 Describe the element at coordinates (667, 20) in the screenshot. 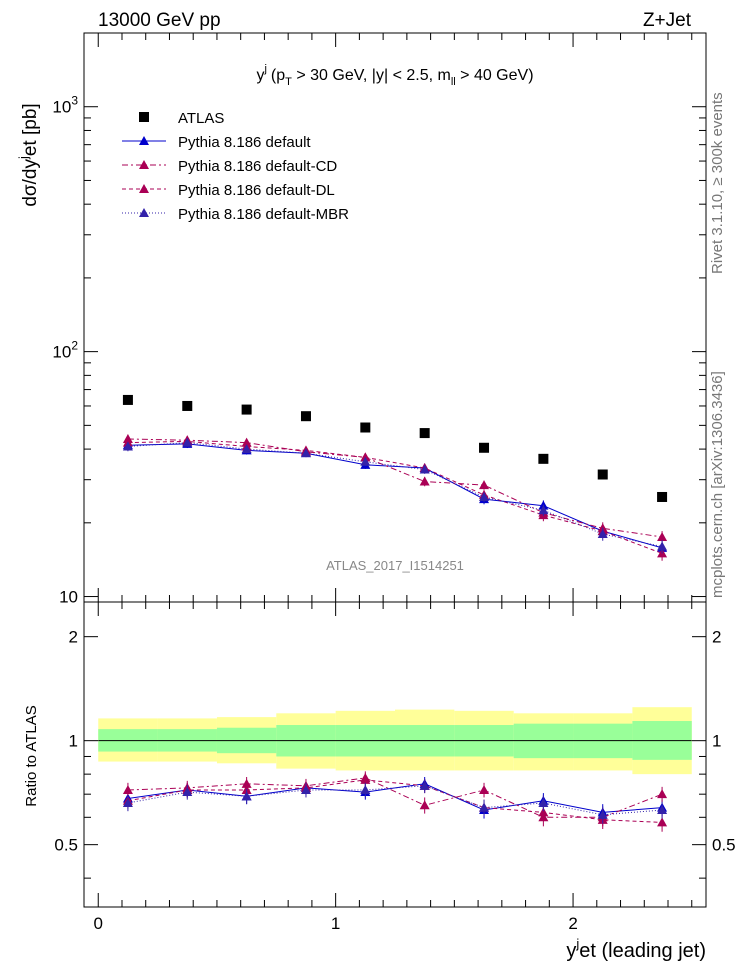

I see `header-right: Z+Jet` at that location.